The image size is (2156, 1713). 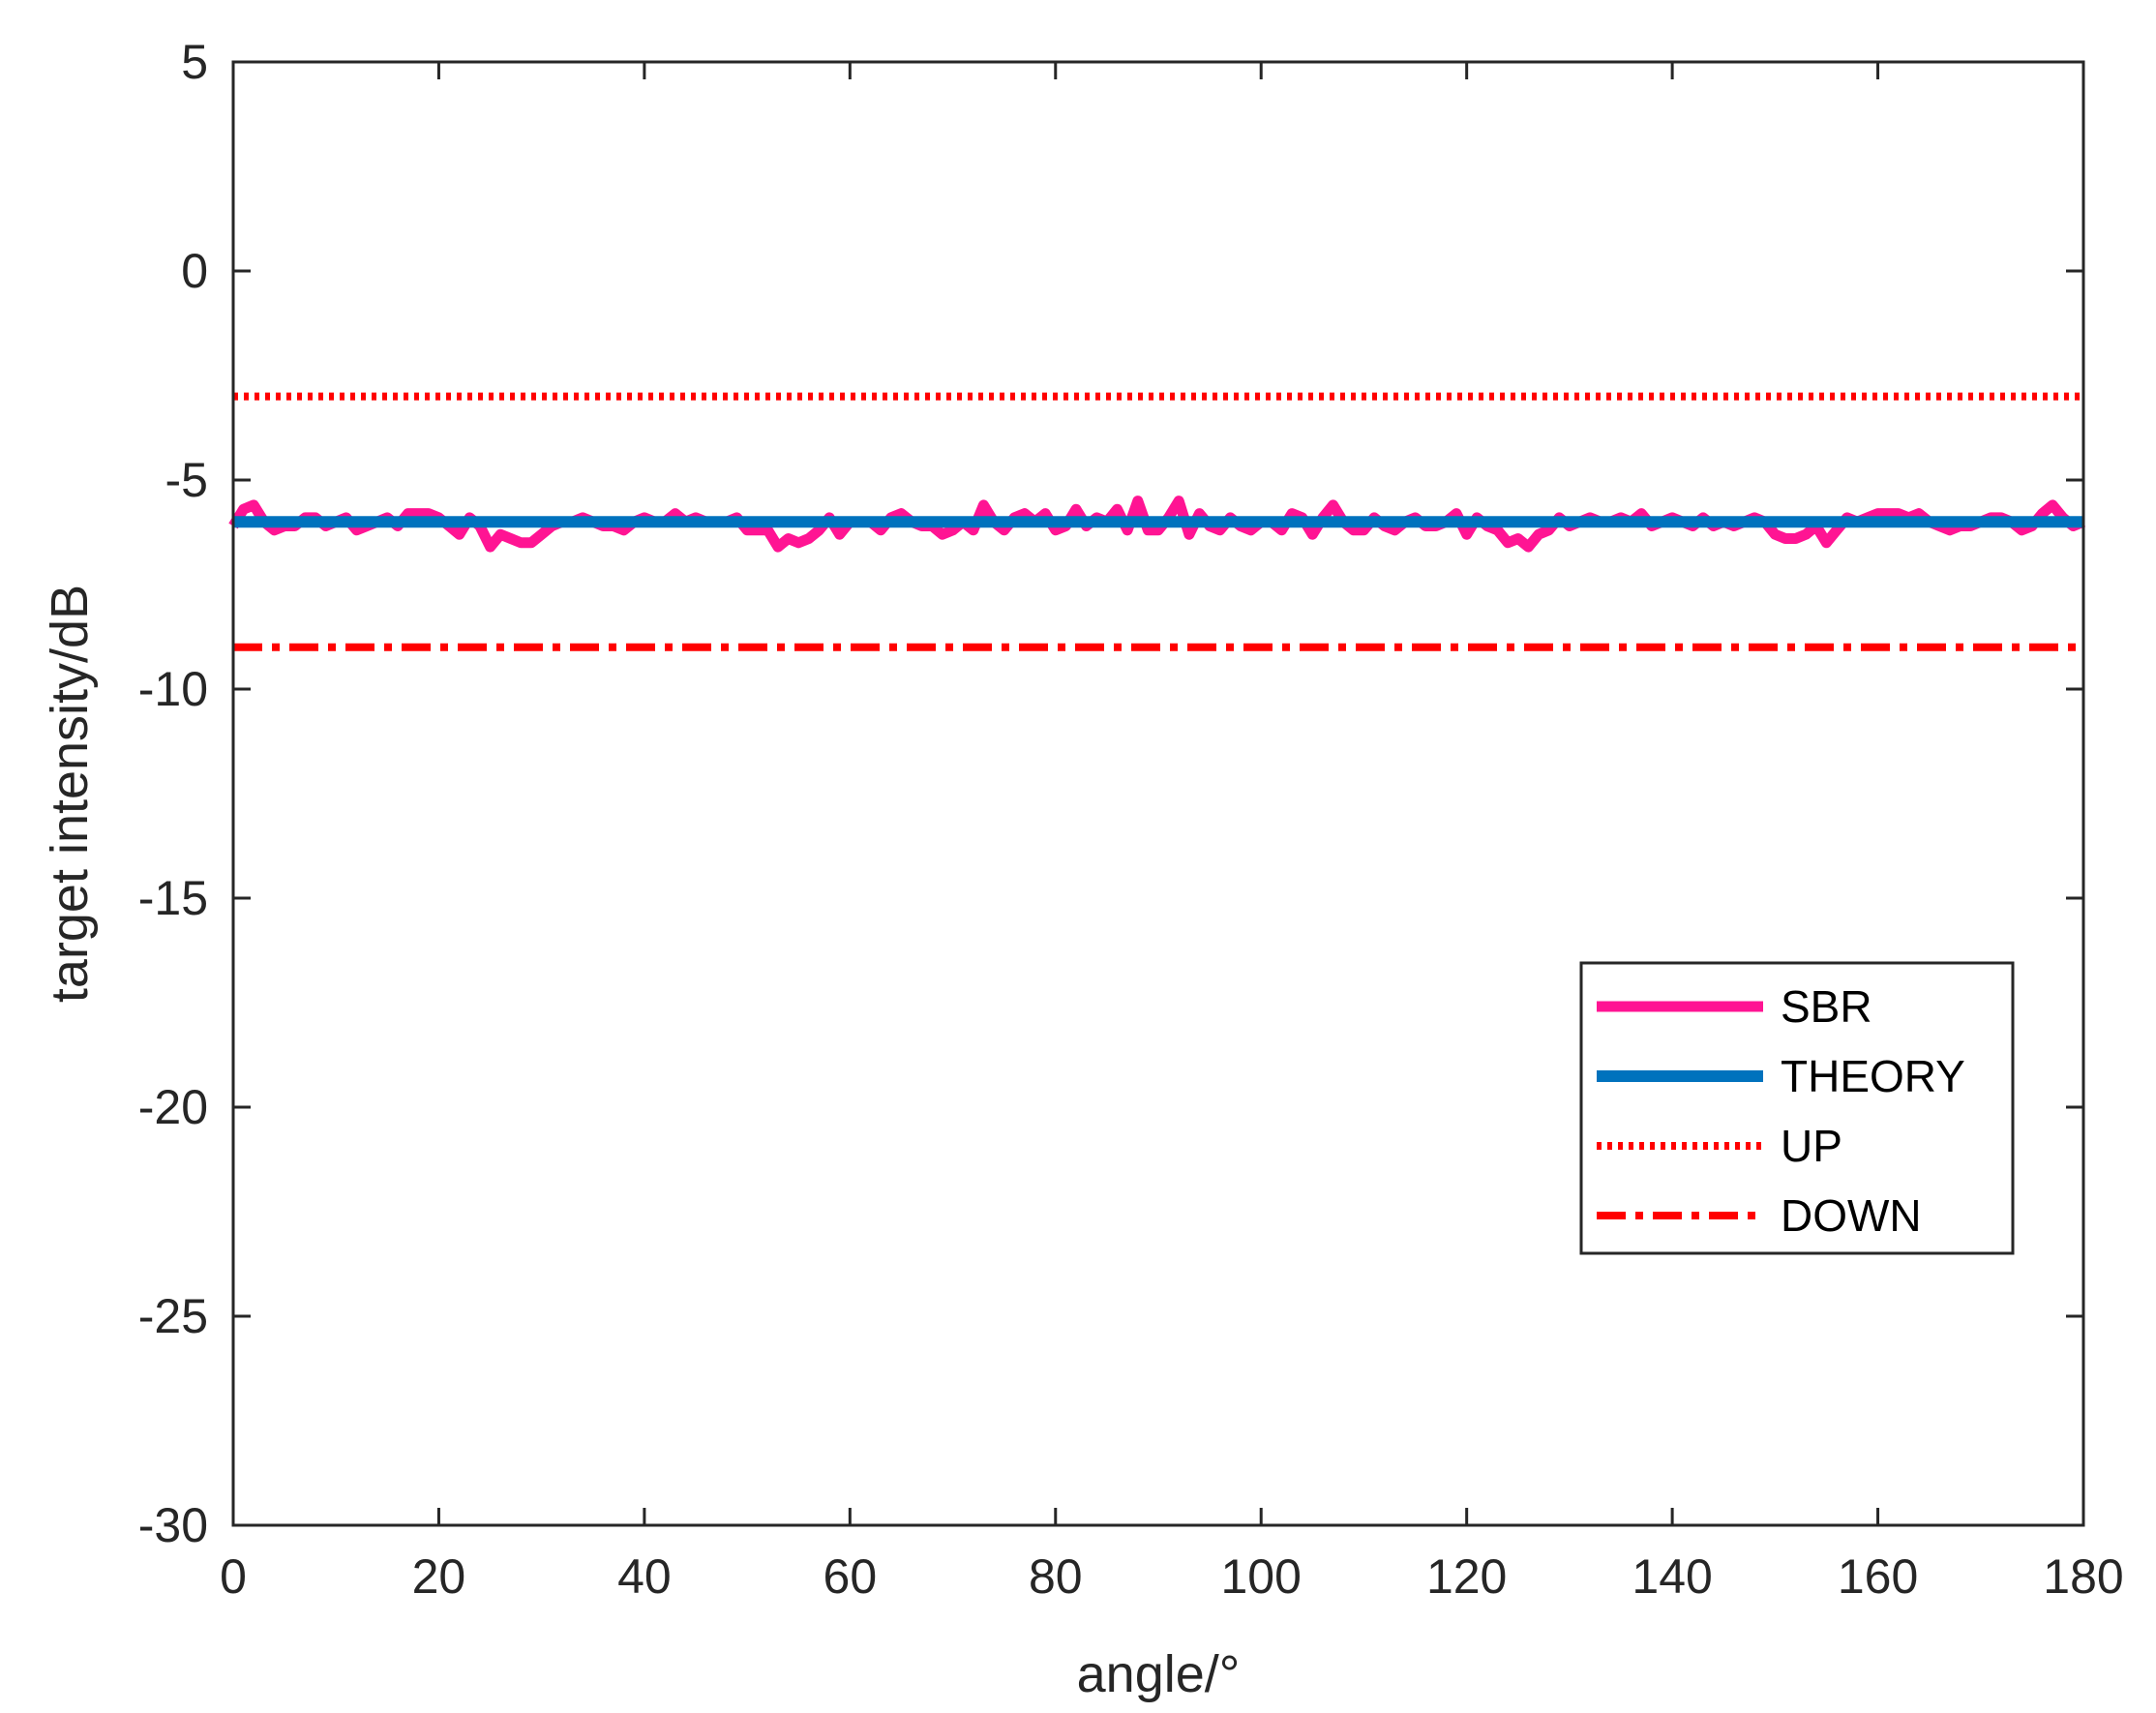 I want to click on x-tick-label: 0, so click(x=233, y=1576).